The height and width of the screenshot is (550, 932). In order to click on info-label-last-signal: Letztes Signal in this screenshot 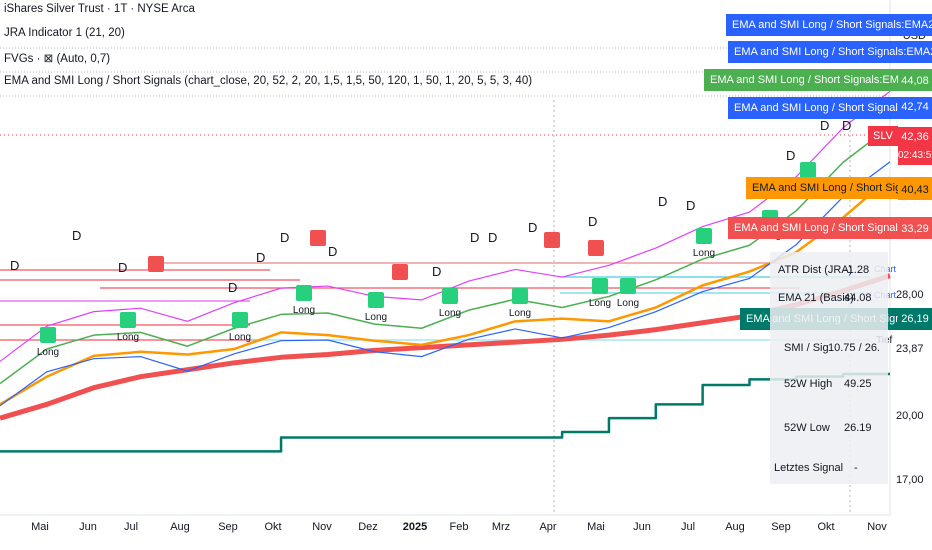, I will do `click(809, 468)`.